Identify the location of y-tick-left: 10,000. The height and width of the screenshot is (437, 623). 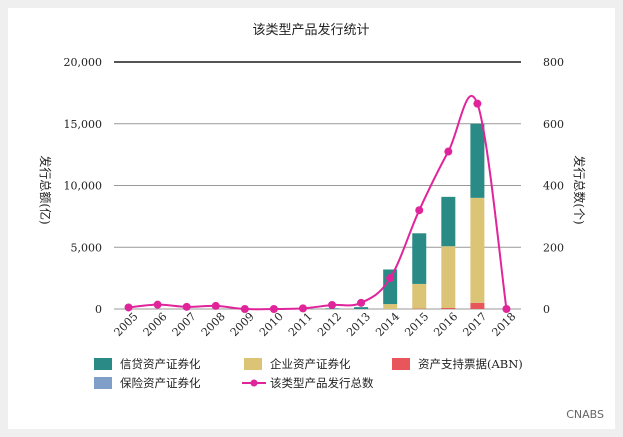
(83, 186).